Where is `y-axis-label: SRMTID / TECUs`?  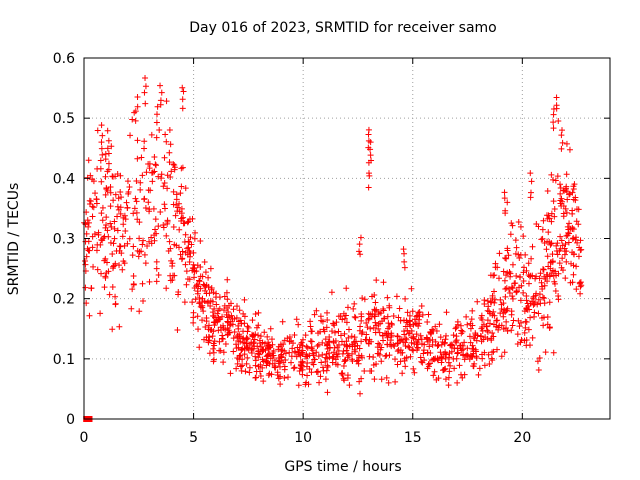
y-axis-label: SRMTID / TECUs is located at coordinates (14, 239).